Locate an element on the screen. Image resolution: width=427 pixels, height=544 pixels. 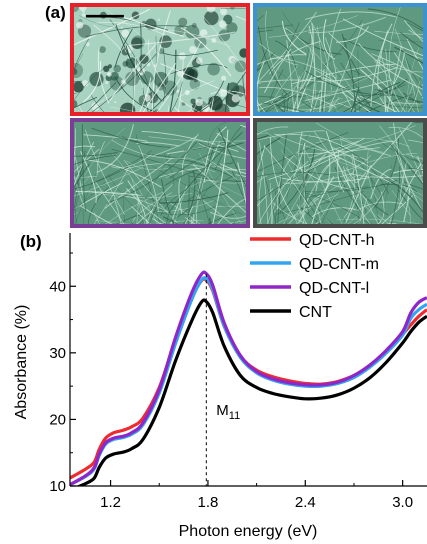
x-tick-label: 1.2 is located at coordinates (110, 502).